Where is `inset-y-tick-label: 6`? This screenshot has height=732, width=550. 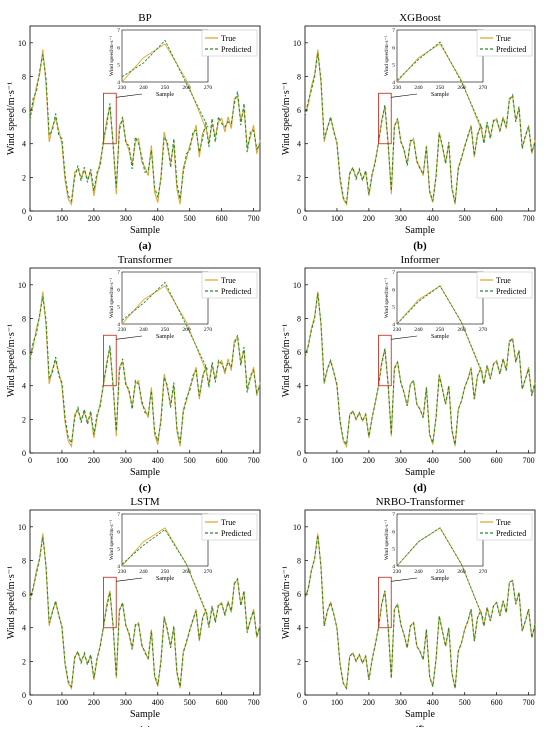 inset-y-tick-label: 6 is located at coordinates (118, 532).